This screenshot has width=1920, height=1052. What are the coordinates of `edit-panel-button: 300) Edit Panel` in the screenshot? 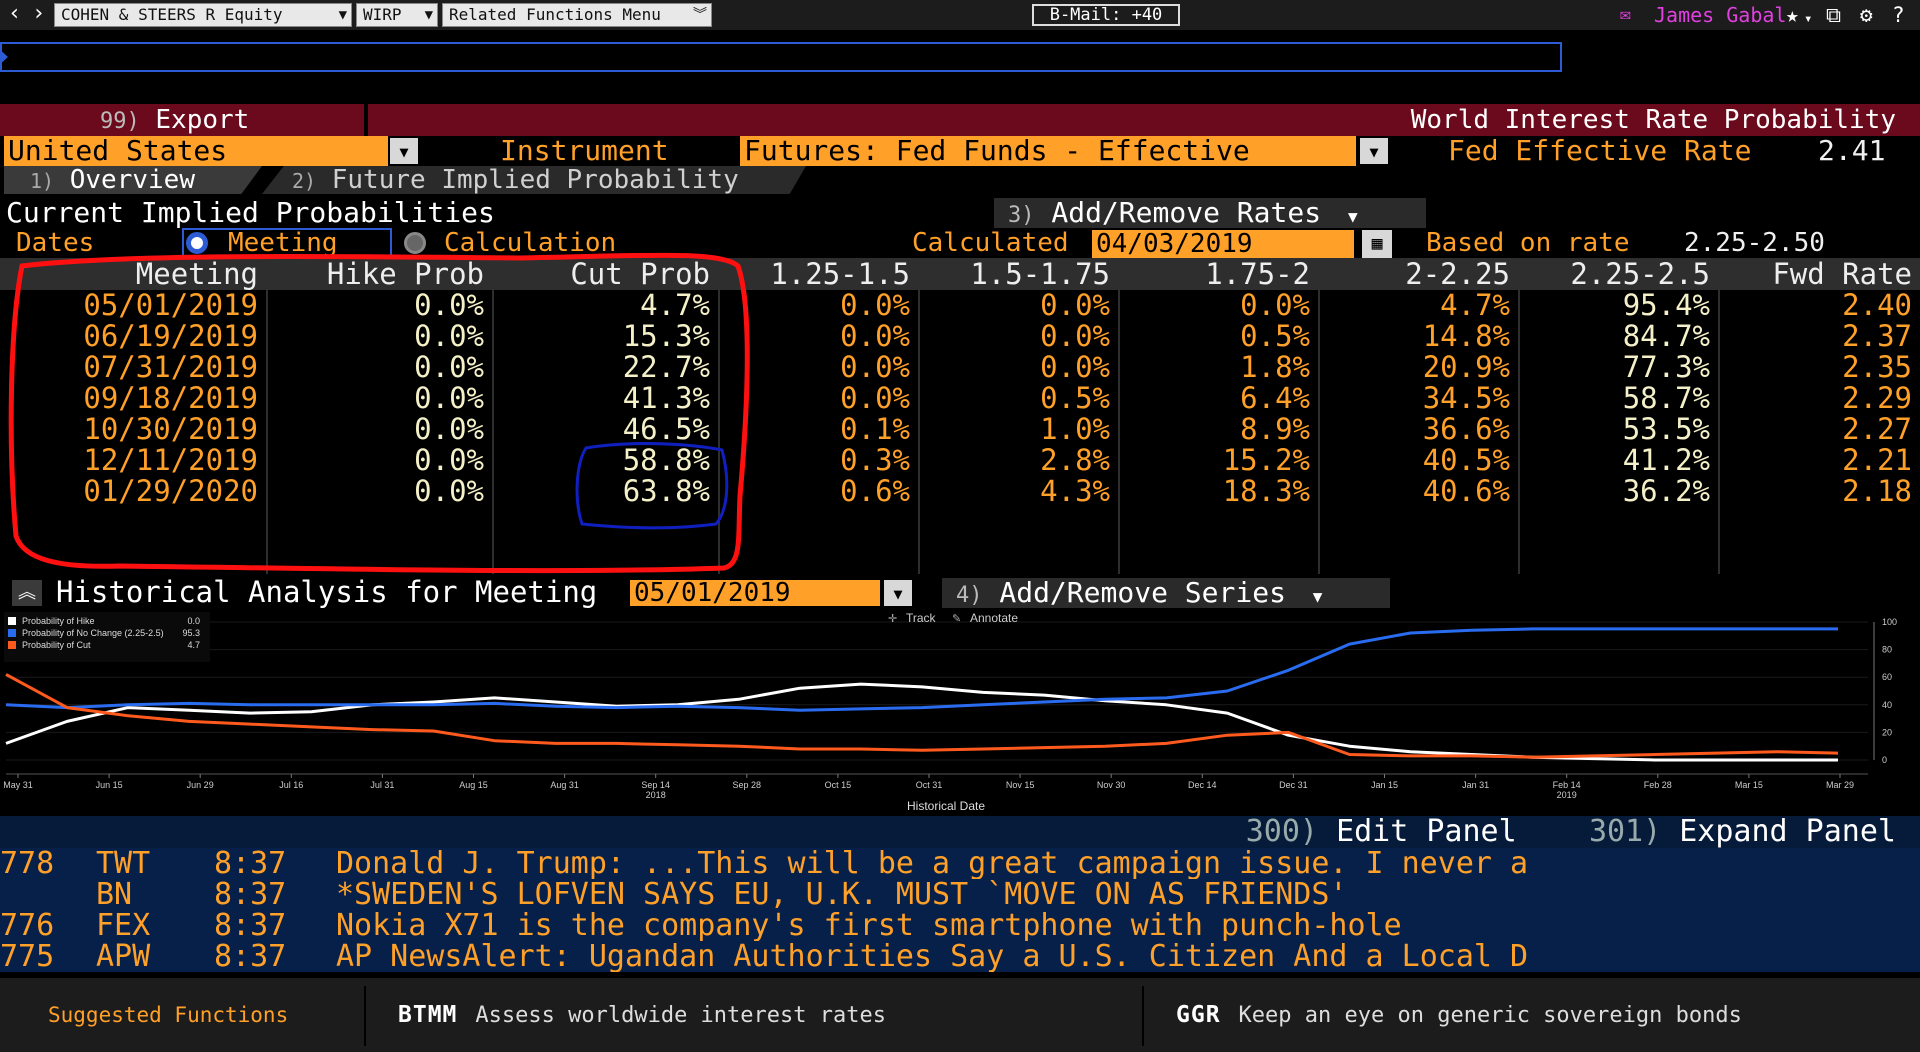 It's located at (1381, 831).